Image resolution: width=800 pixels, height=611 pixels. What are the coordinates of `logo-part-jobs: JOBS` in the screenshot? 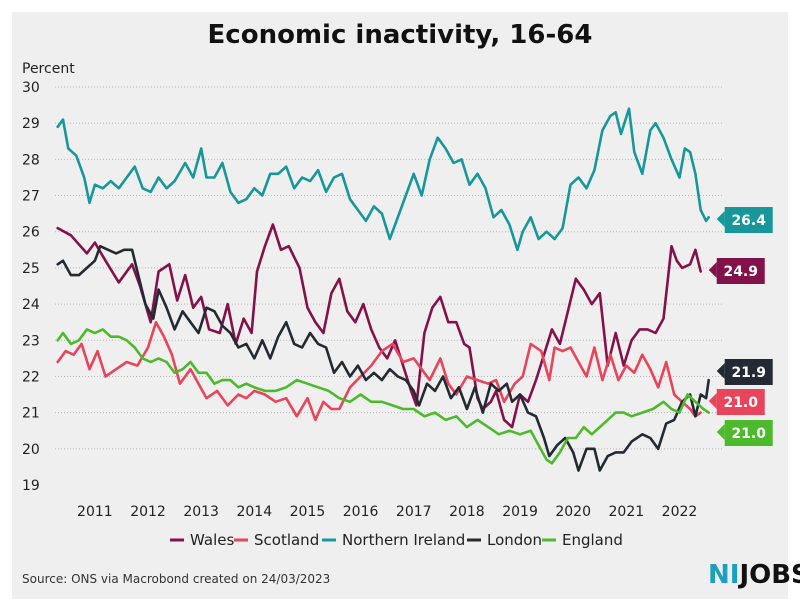 It's located at (769, 575).